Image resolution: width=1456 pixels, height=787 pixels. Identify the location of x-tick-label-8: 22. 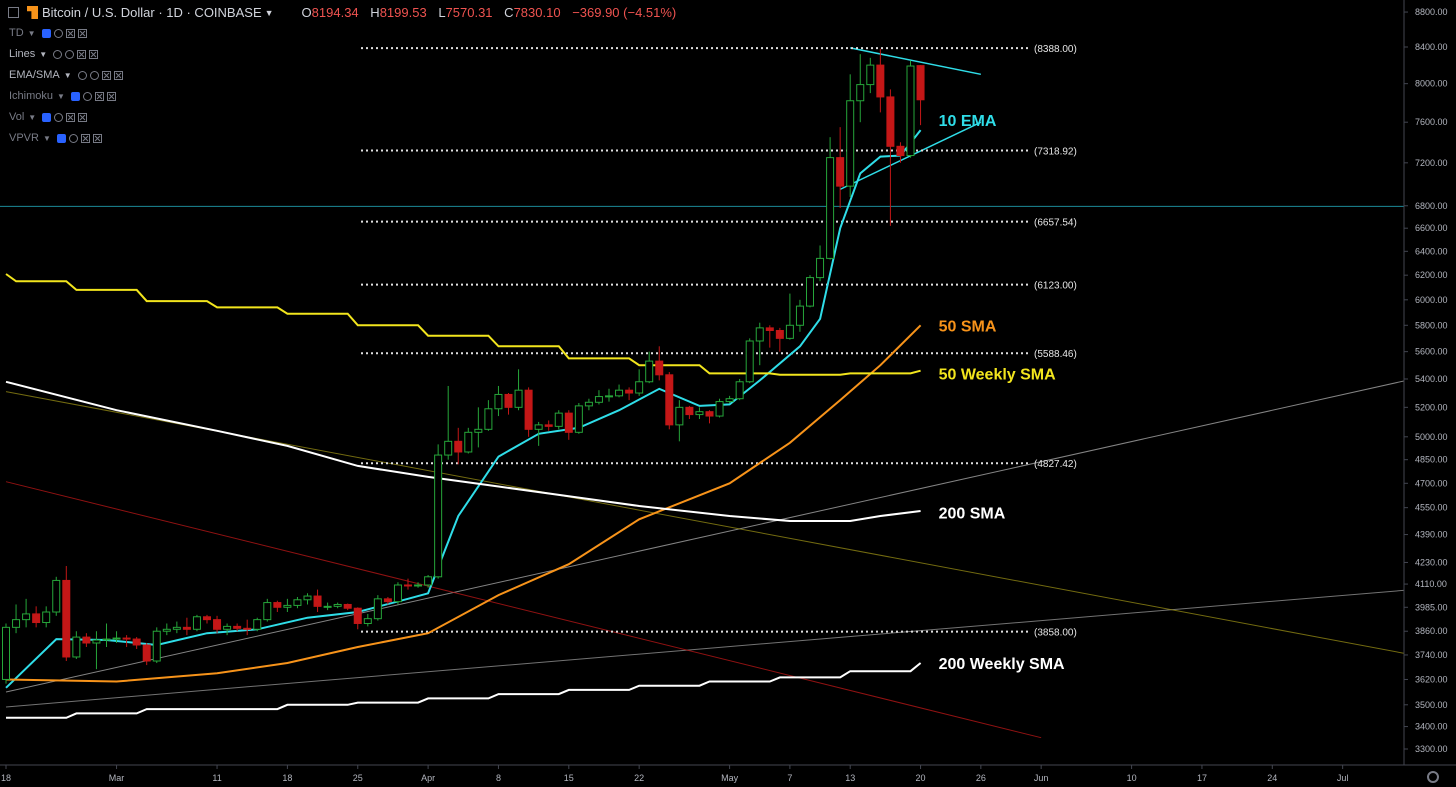
(639, 778).